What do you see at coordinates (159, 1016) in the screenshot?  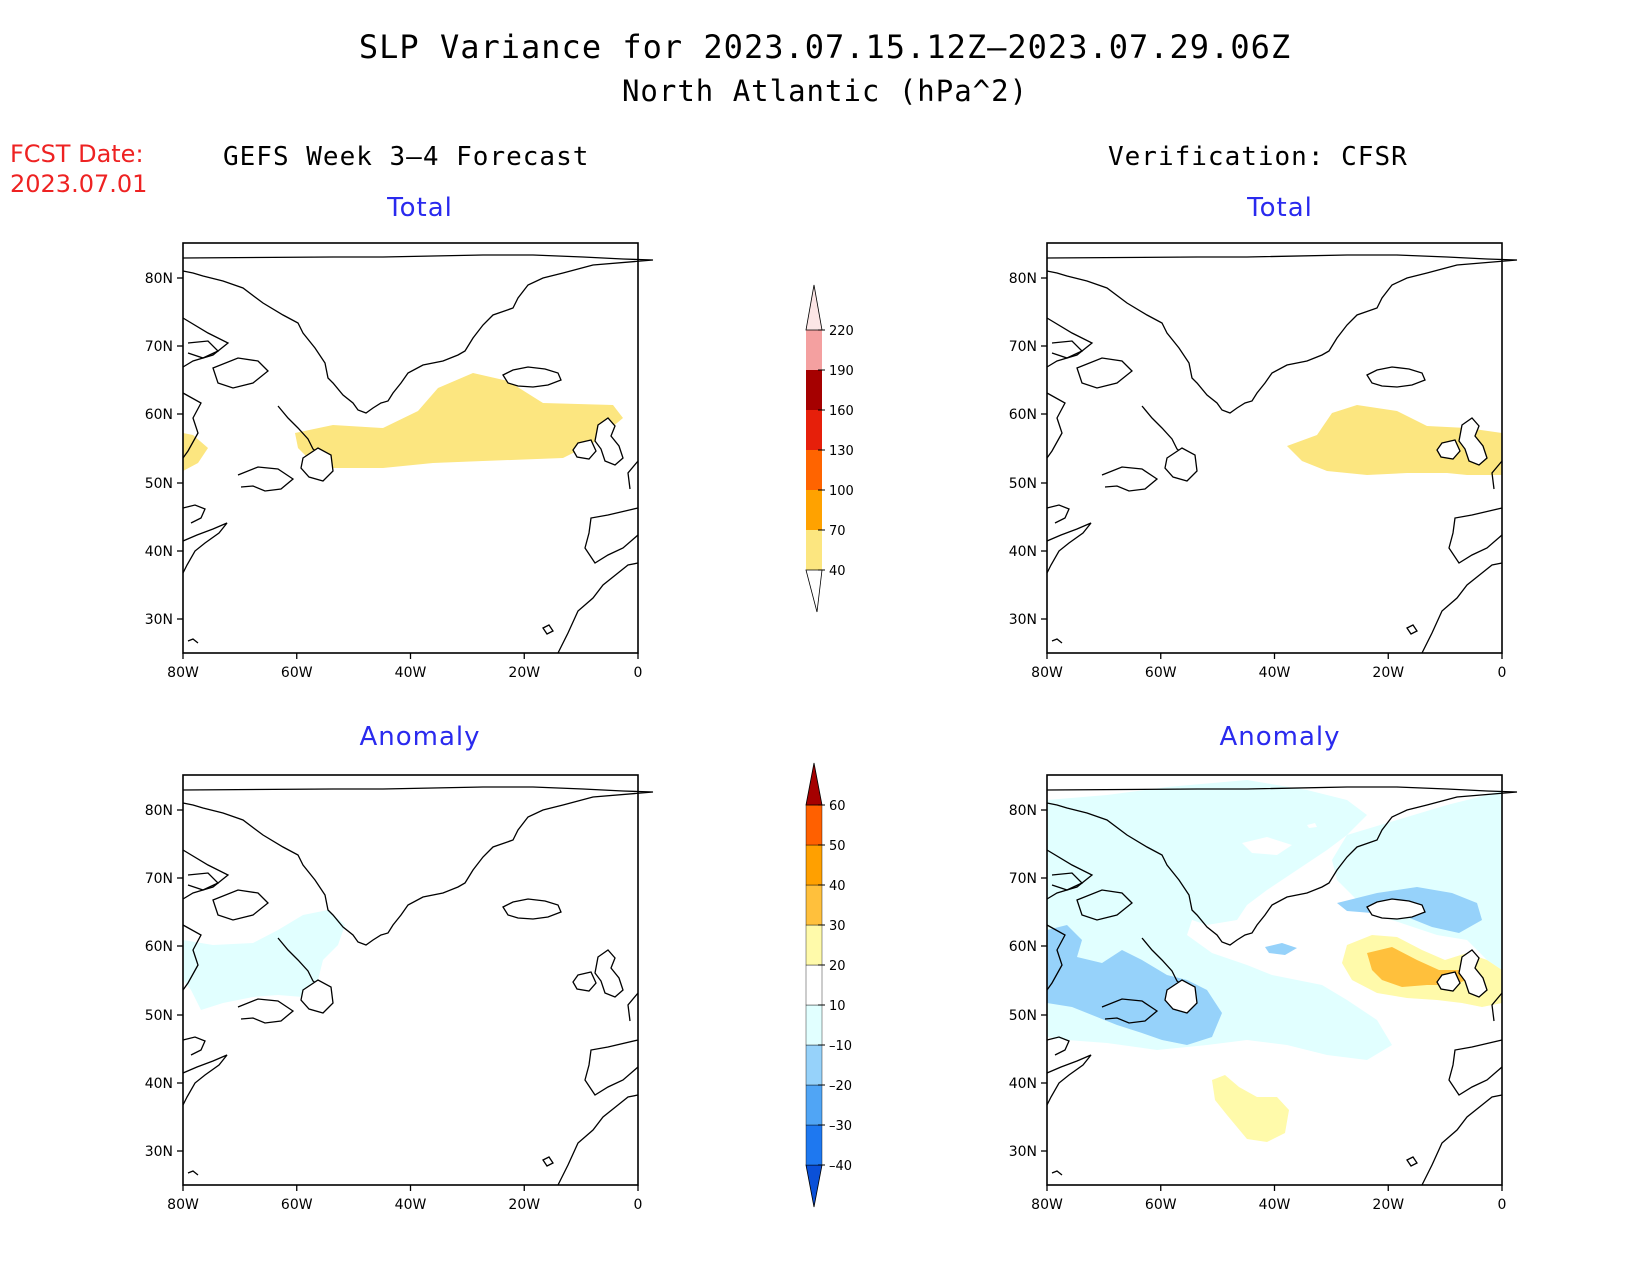 I see `lat-label-forecast-anomaly: 50N` at bounding box center [159, 1016].